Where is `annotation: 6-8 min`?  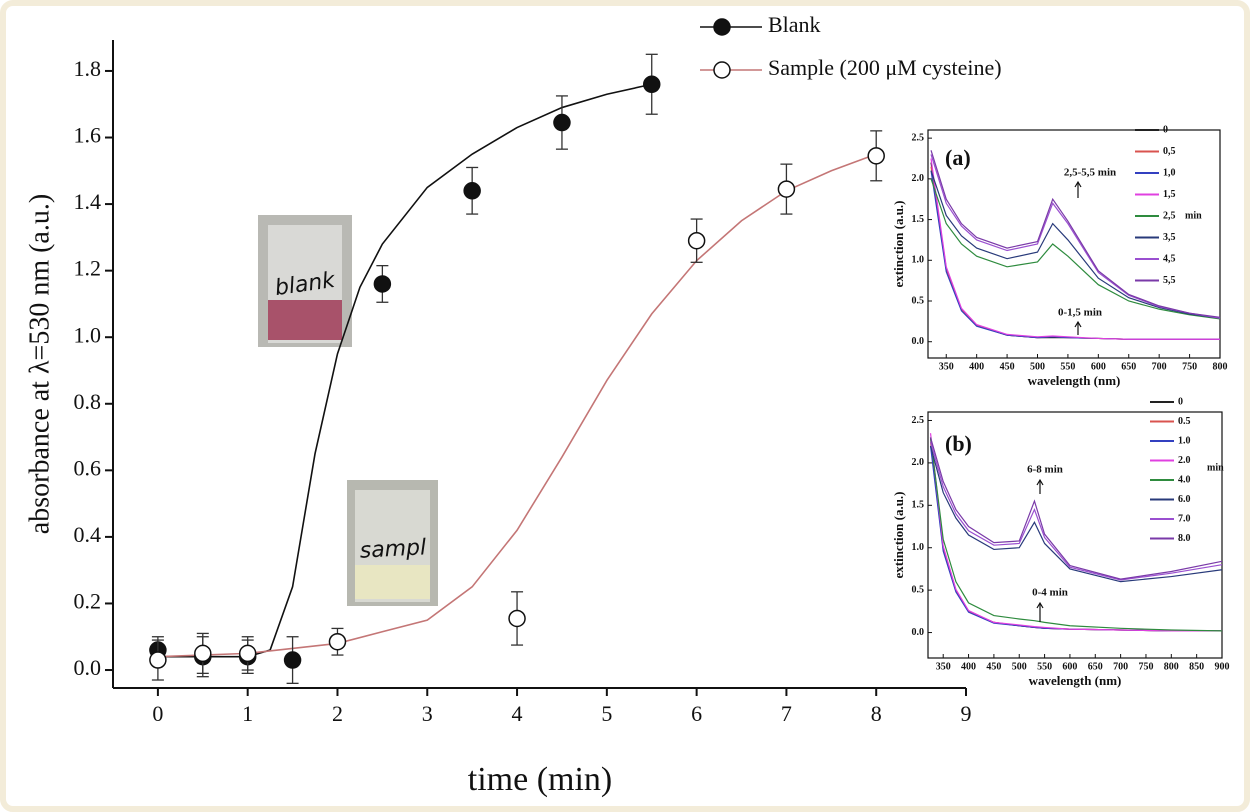 annotation: 6-8 min is located at coordinates (1045, 470).